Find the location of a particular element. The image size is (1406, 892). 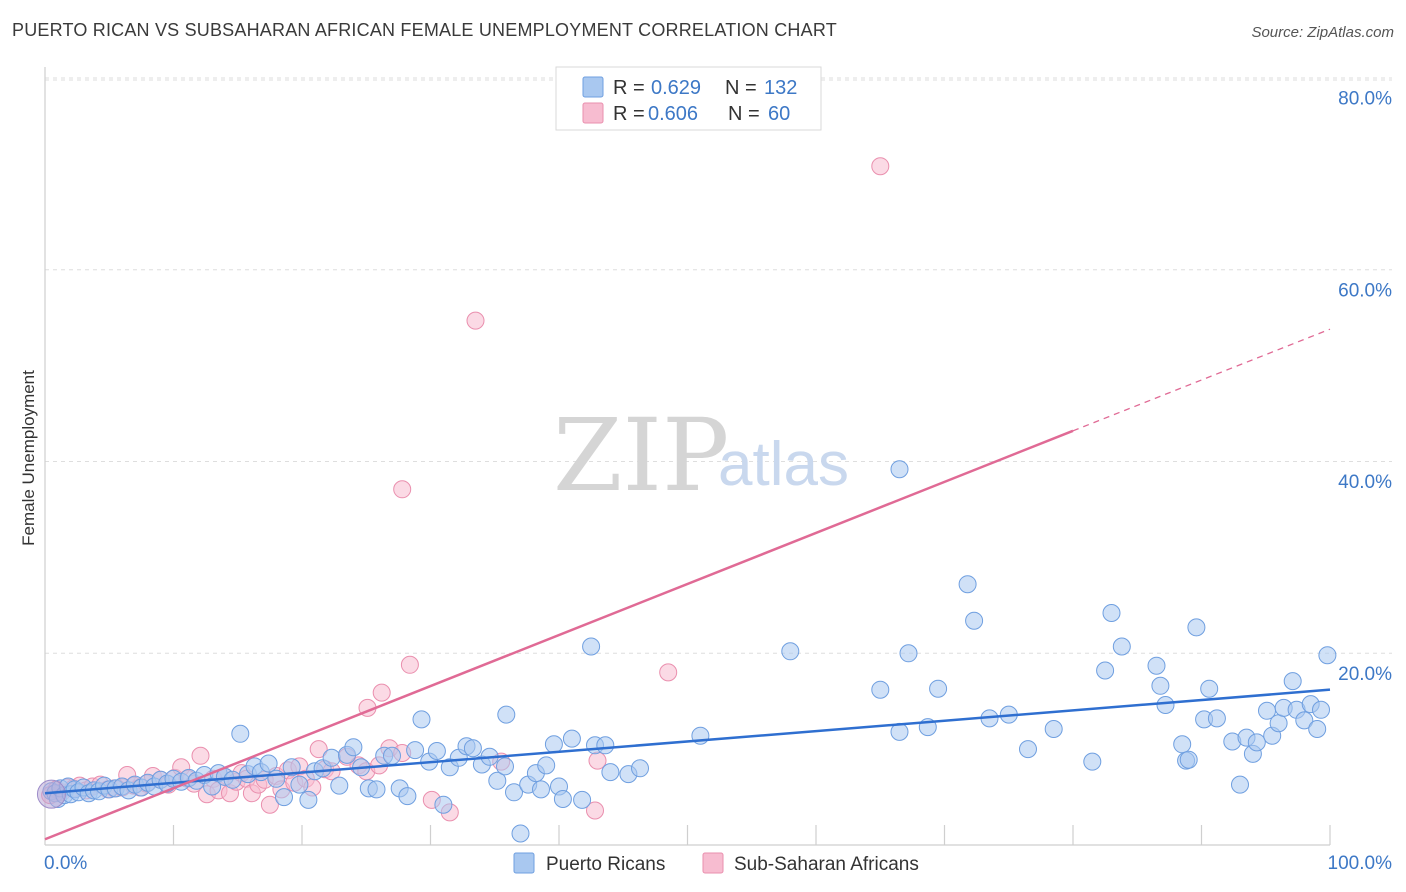

x-tick-label-min: 0.0% is located at coordinates (65, 863).